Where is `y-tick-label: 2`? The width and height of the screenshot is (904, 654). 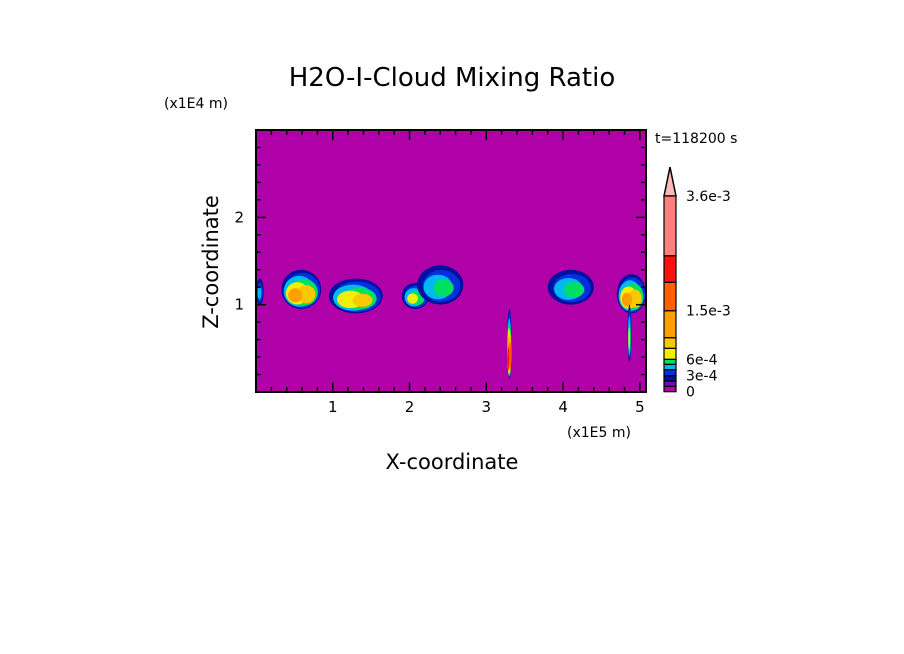 y-tick-label: 2 is located at coordinates (239, 217).